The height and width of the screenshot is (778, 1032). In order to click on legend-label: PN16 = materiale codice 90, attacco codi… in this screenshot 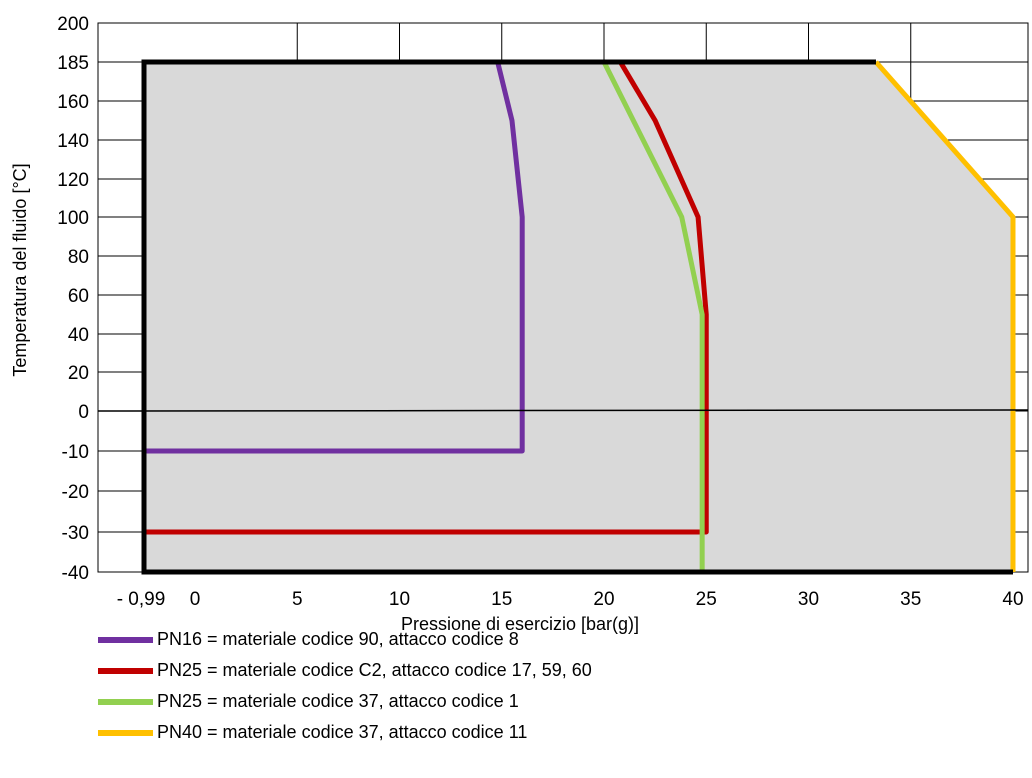, I will do `click(338, 639)`.